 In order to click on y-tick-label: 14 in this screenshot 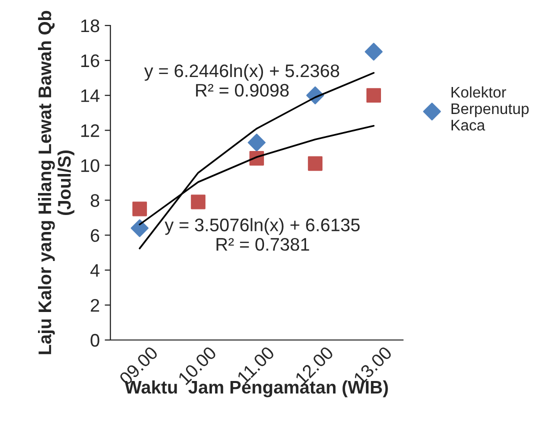, I will do `click(90, 96)`.